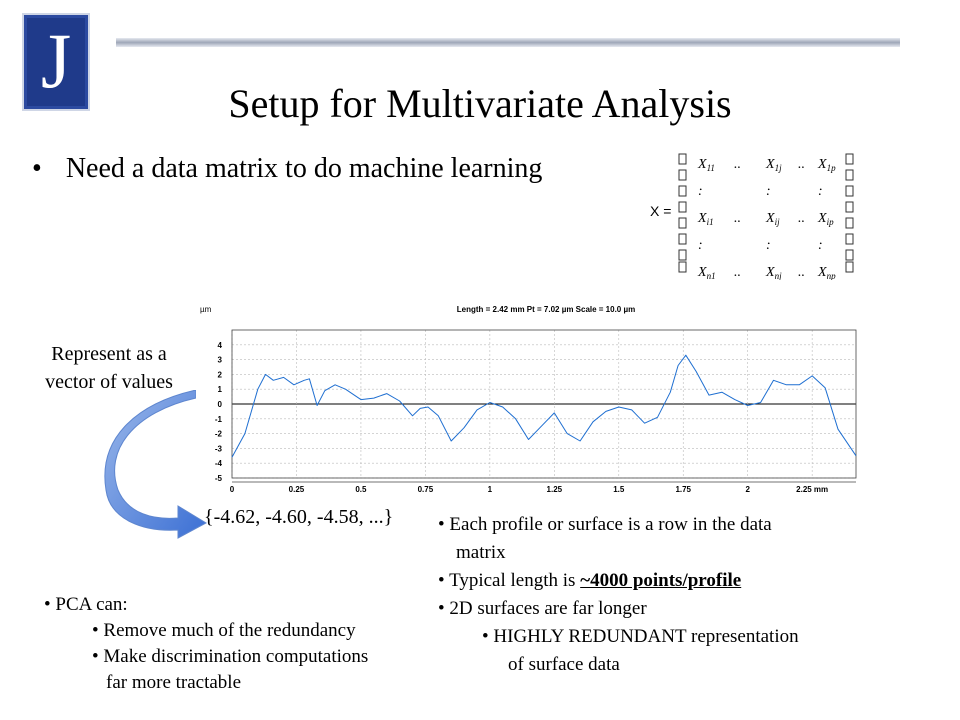  What do you see at coordinates (555, 489) in the screenshot?
I see `x-tick-label: 1.25` at bounding box center [555, 489].